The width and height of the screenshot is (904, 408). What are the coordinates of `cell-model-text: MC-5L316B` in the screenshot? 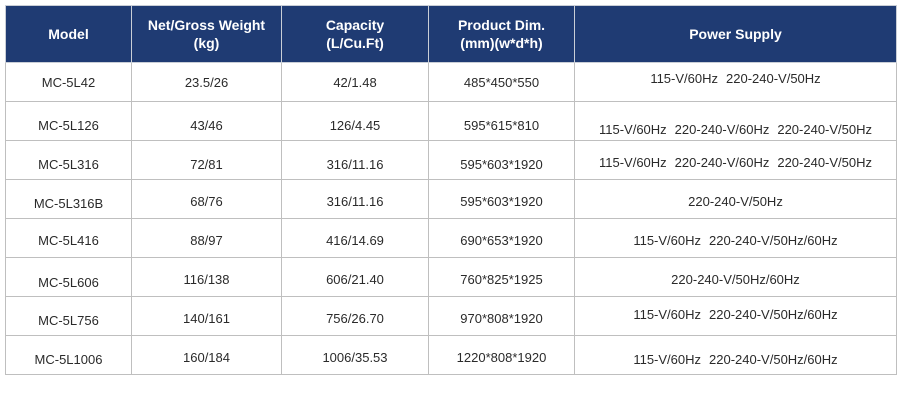 It's located at (68, 203).